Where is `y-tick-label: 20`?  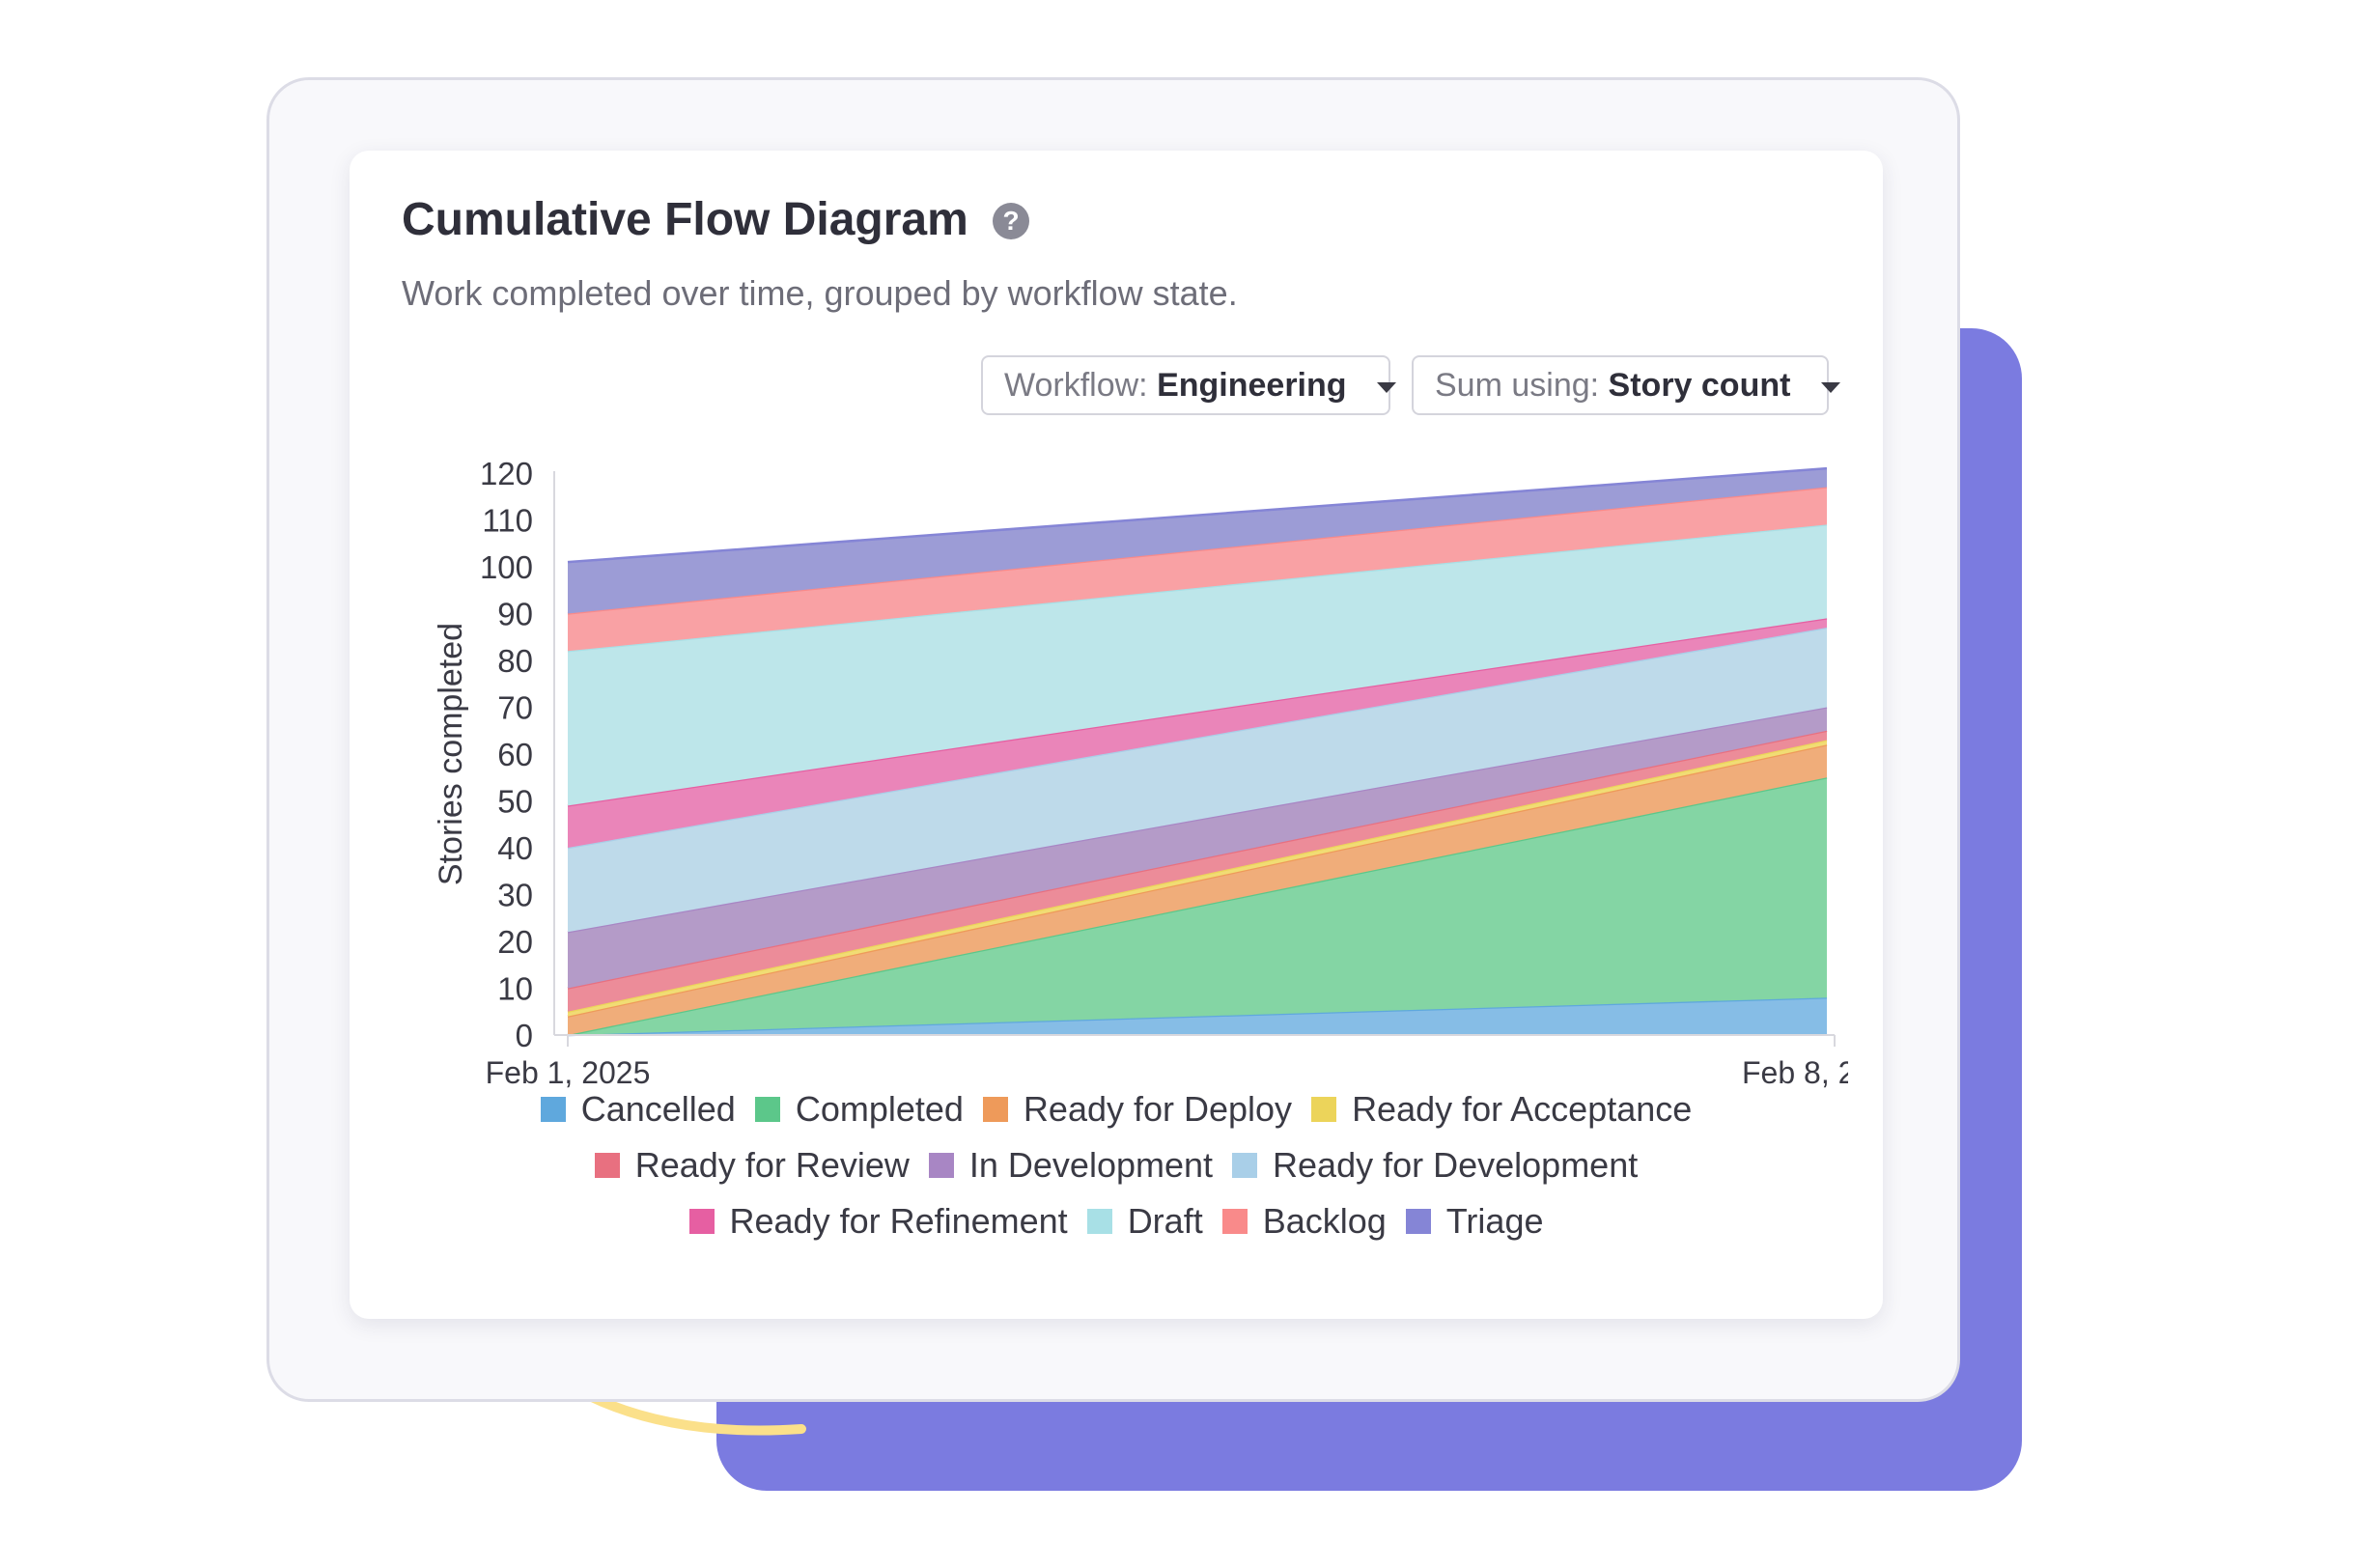 y-tick-label: 20 is located at coordinates (515, 942).